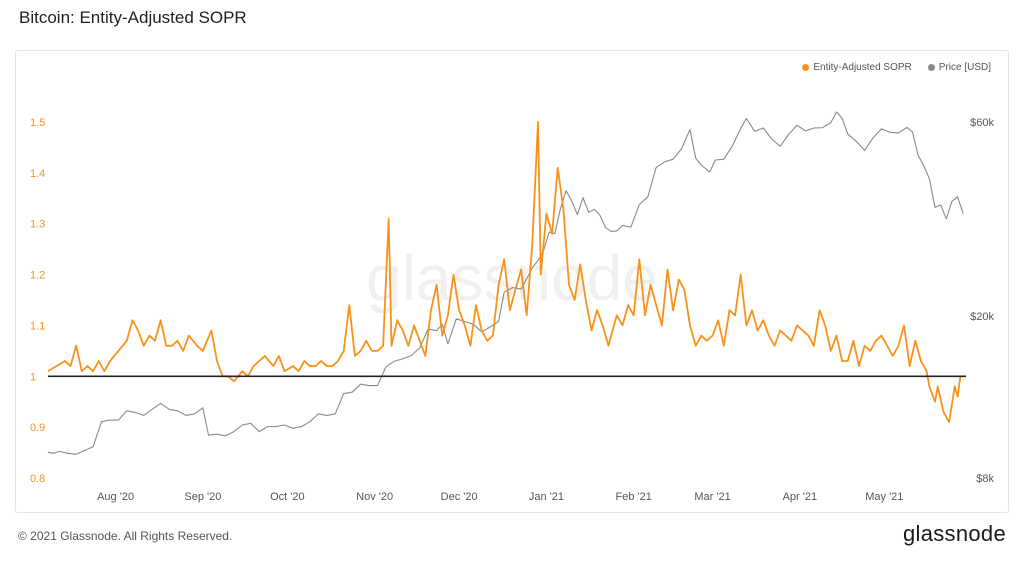 The image size is (1024, 561). I want to click on left-tick-label: 0.9, so click(37, 428).